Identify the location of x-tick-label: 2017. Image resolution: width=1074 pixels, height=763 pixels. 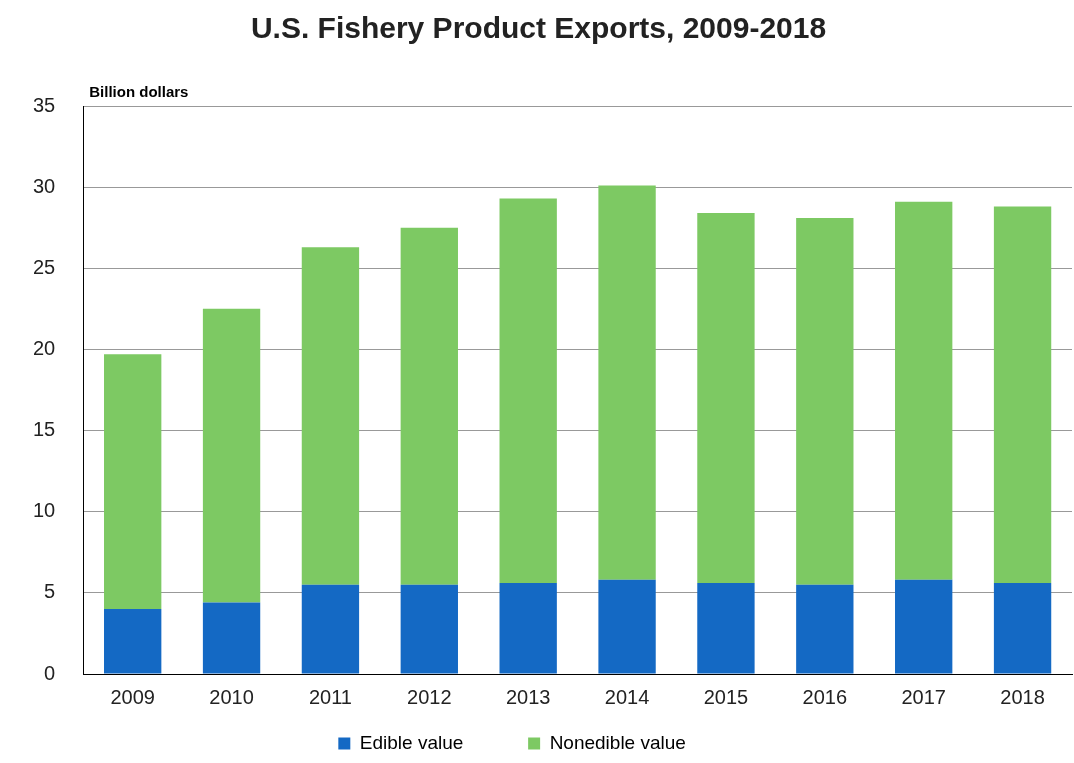
(923, 696).